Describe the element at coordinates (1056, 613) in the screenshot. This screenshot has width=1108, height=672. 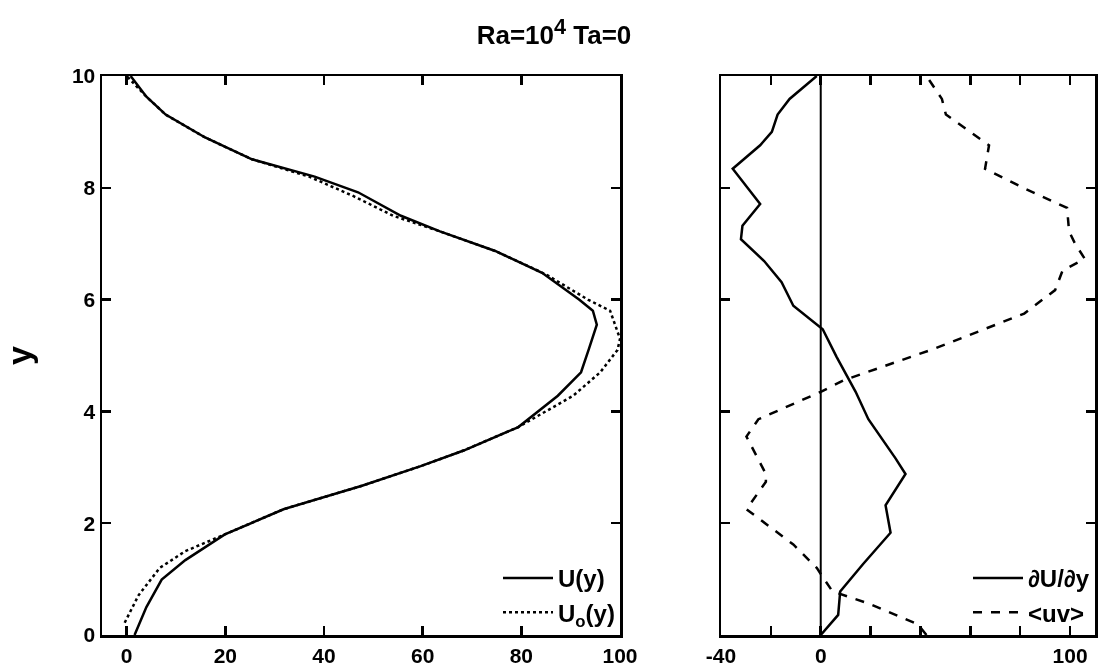
I see `legend-label: <uv>` at that location.